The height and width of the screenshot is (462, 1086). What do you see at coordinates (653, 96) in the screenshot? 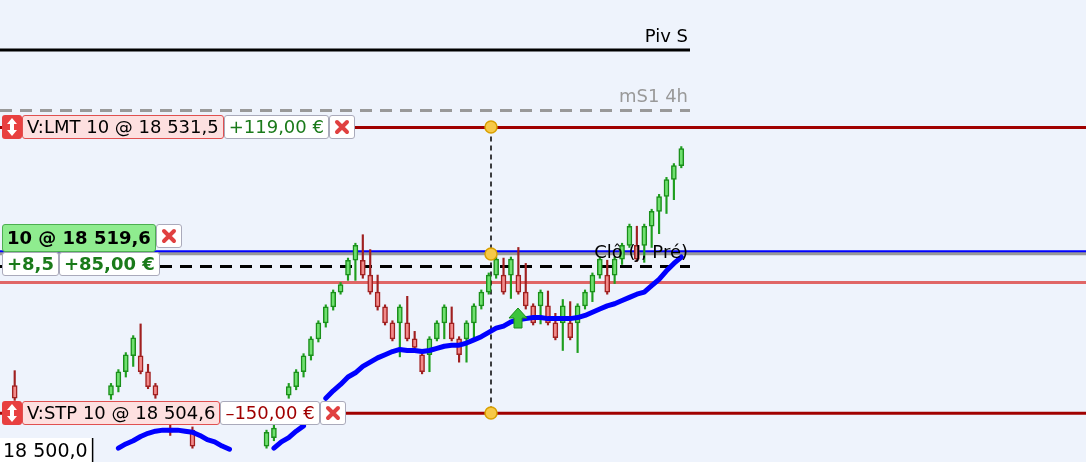
I see `ref-line-label: mS1 4h` at bounding box center [653, 96].